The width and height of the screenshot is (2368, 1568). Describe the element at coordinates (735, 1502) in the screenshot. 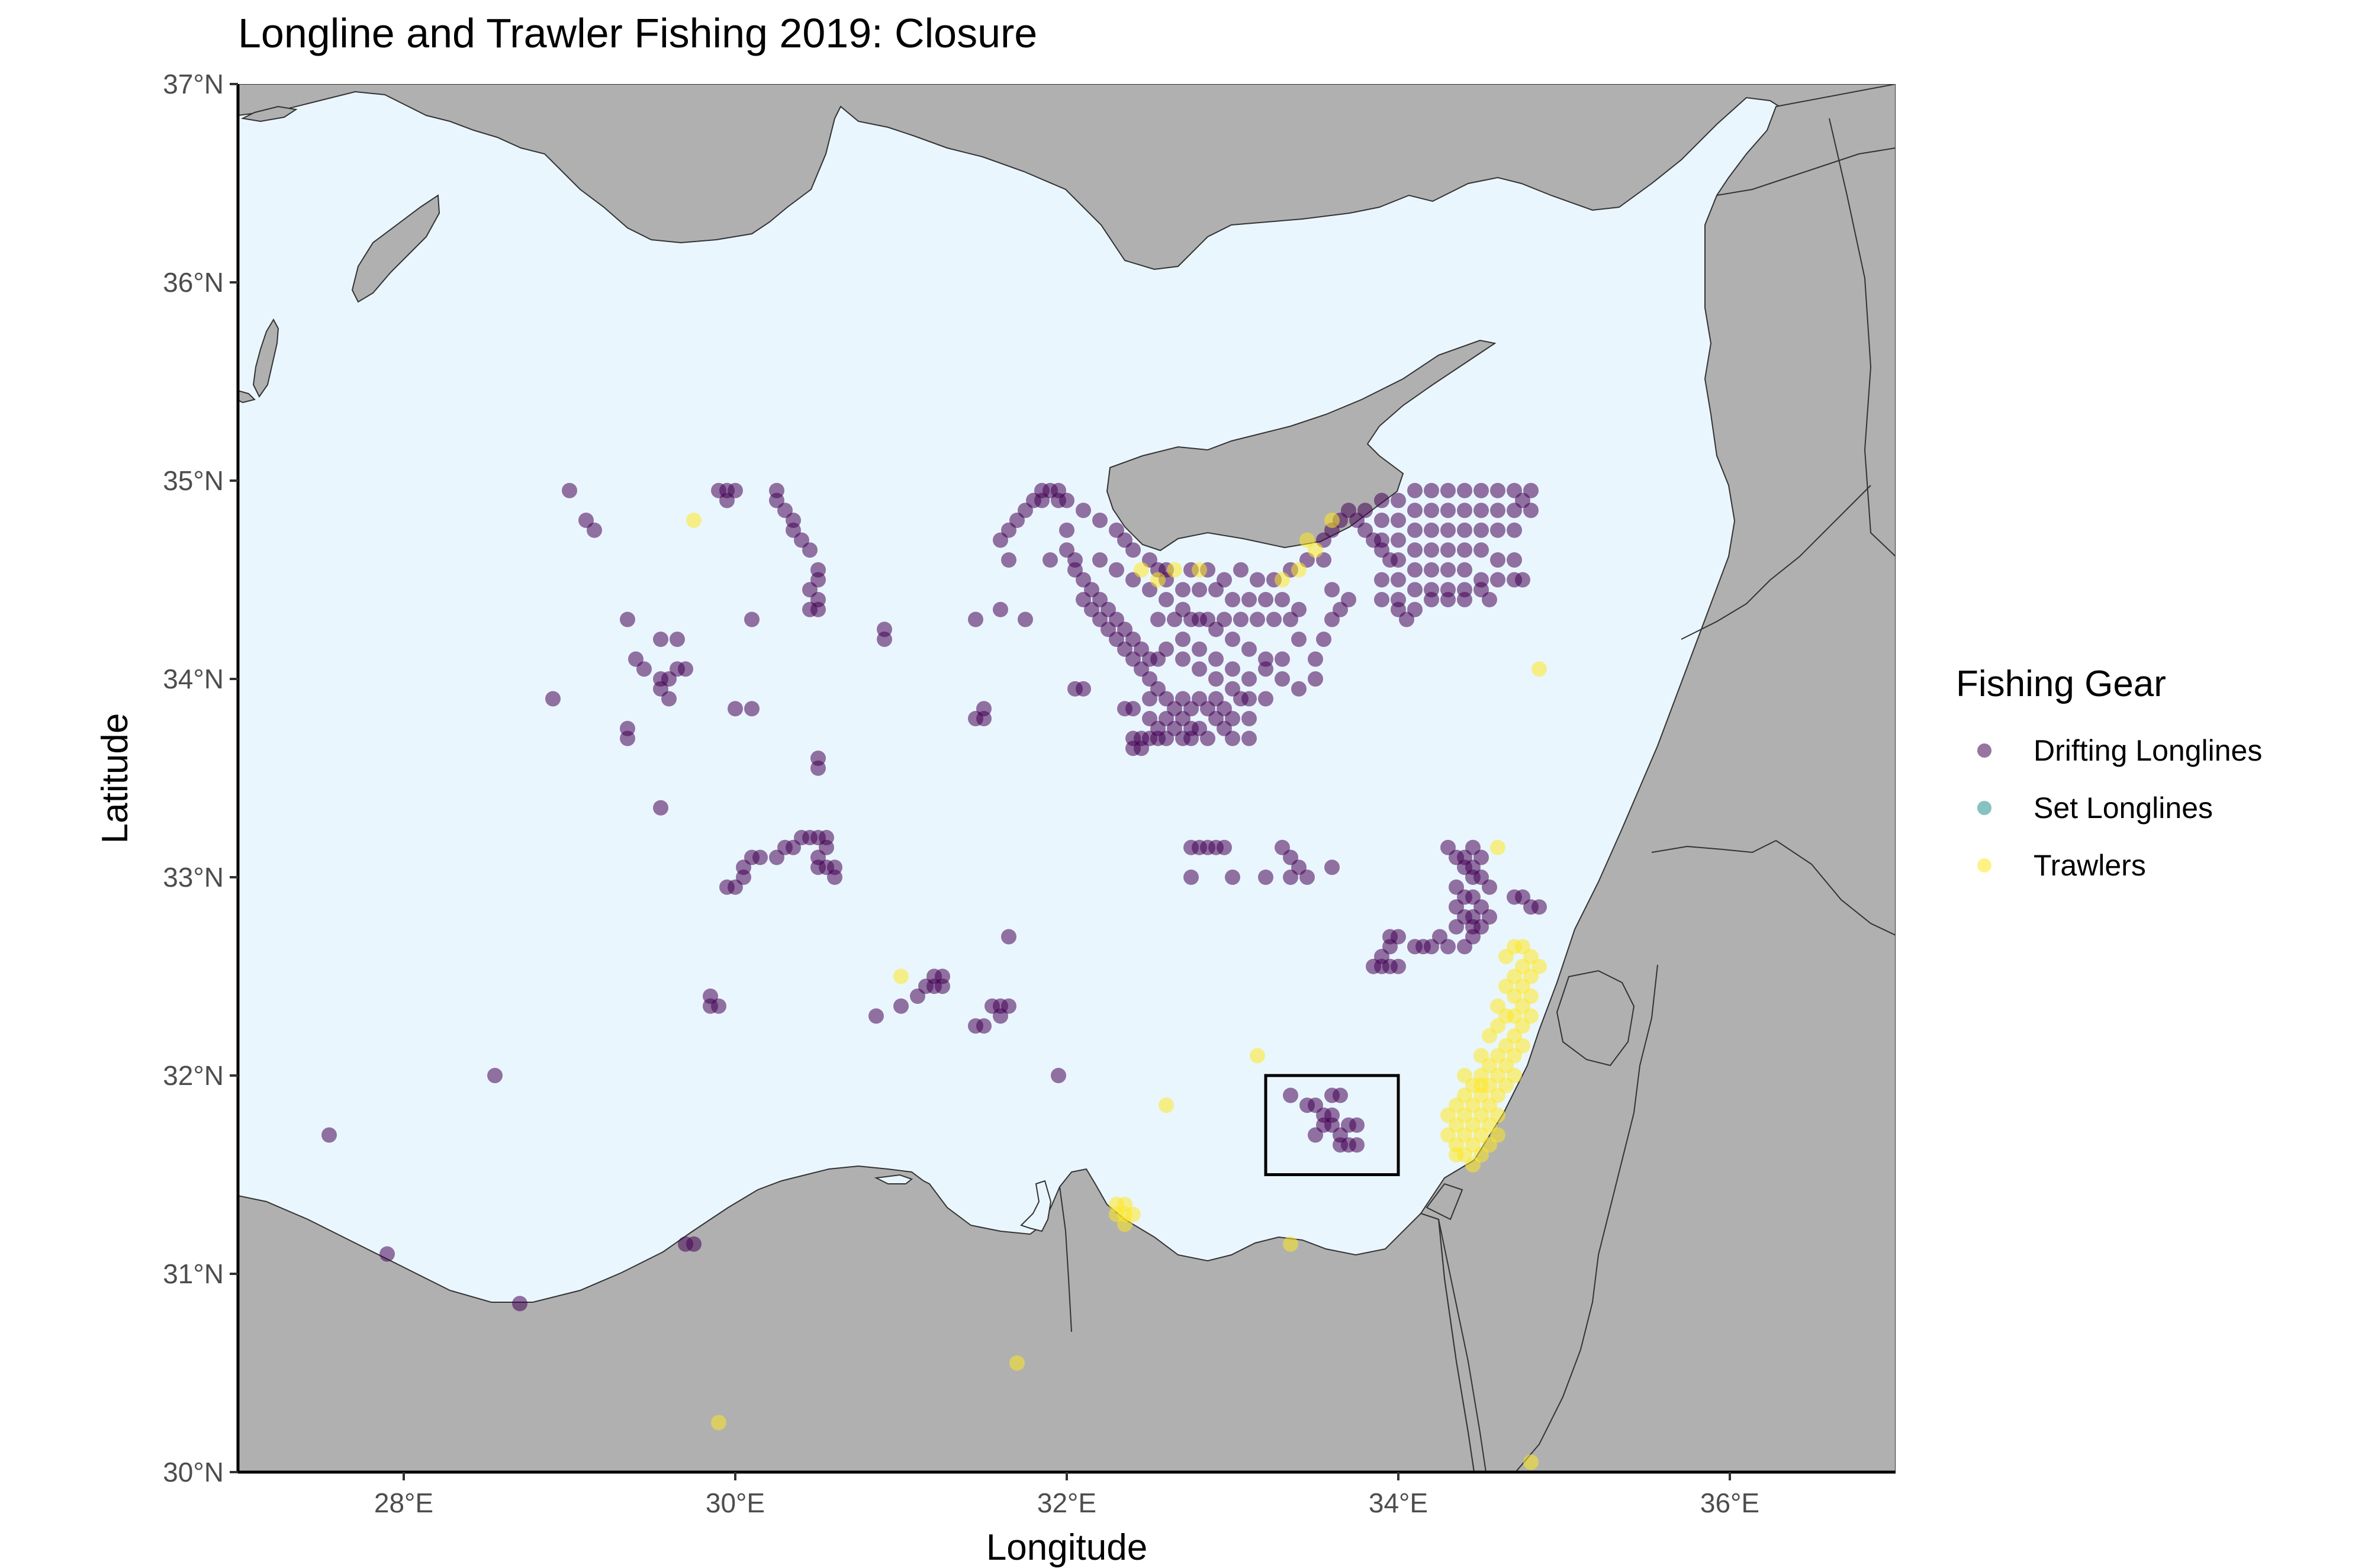

I see `x-tick-label: 30°E` at that location.